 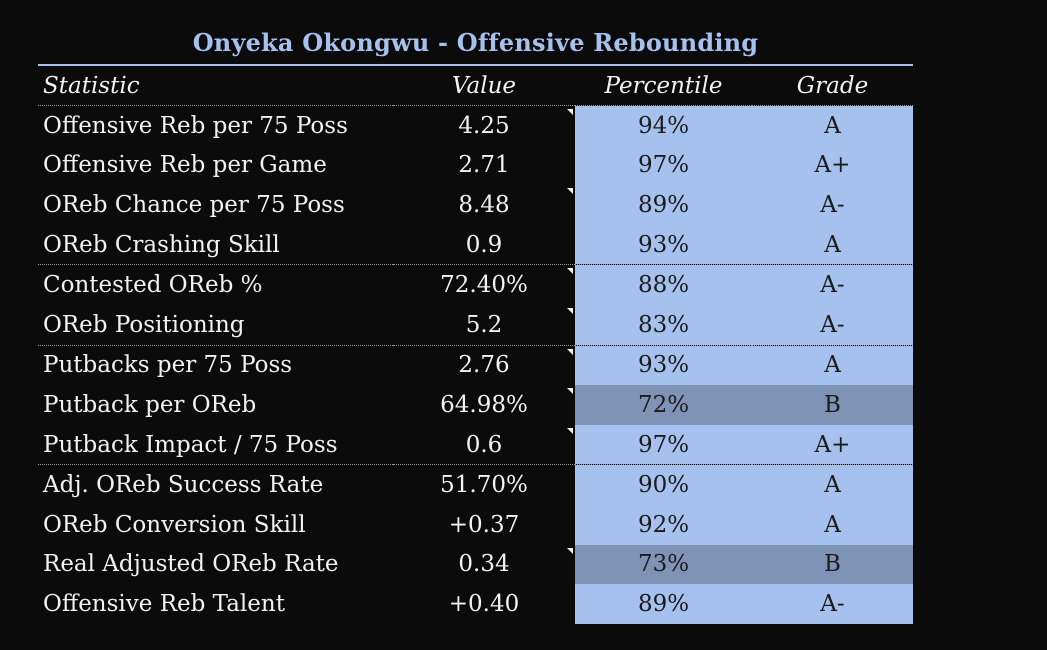 I want to click on value-text: 2.76, so click(x=484, y=365).